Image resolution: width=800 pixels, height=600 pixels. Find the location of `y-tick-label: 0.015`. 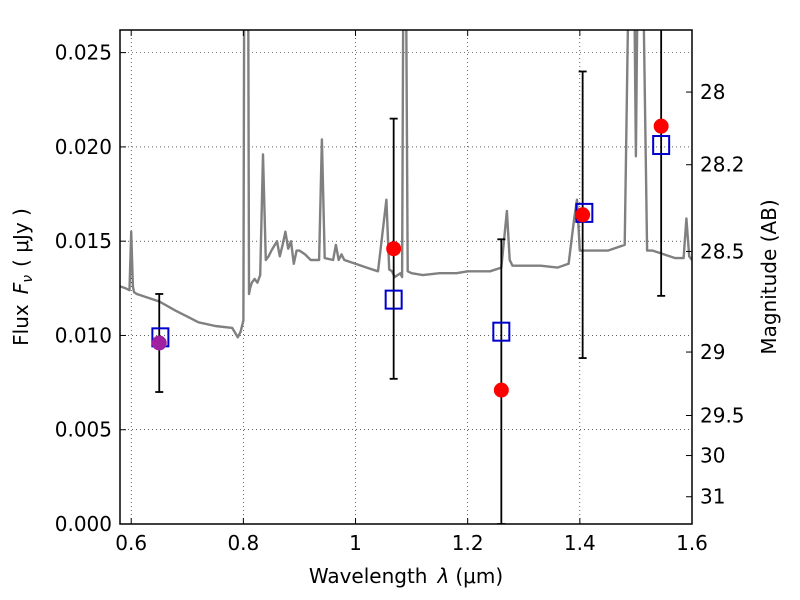

y-tick-label: 0.015 is located at coordinates (83, 241).